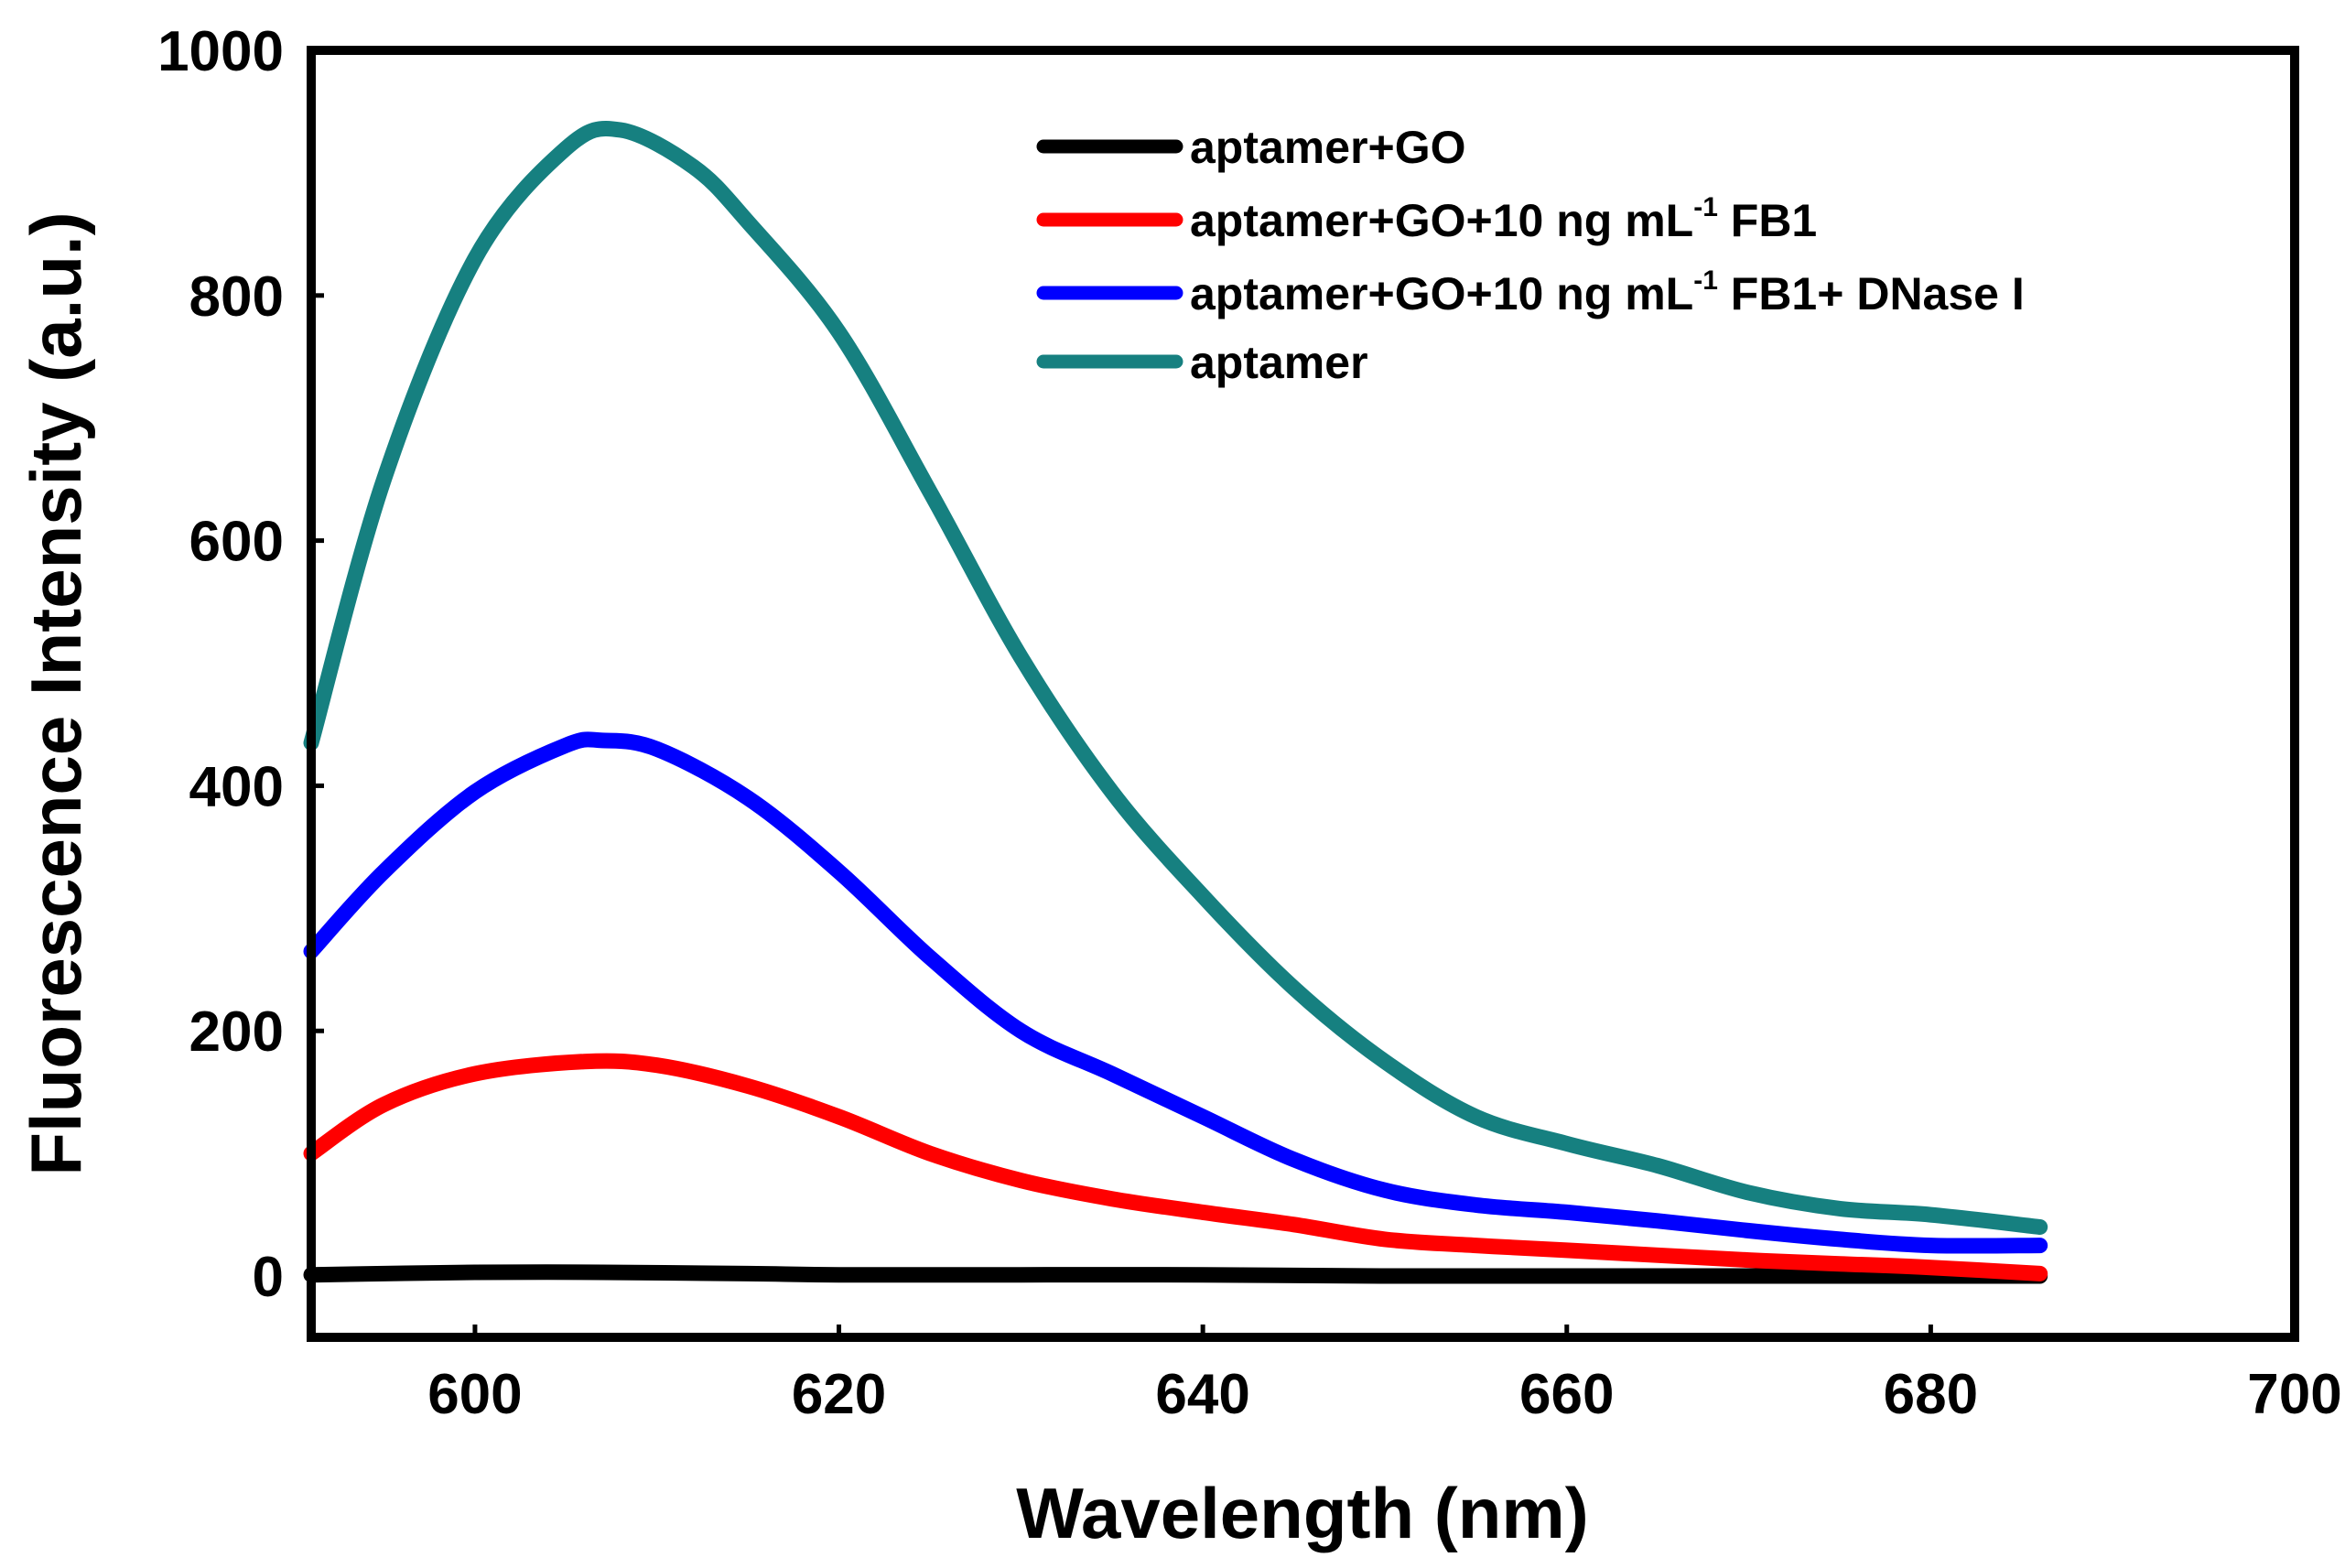  I want to click on x-tick-label-1: 620, so click(839, 1394).